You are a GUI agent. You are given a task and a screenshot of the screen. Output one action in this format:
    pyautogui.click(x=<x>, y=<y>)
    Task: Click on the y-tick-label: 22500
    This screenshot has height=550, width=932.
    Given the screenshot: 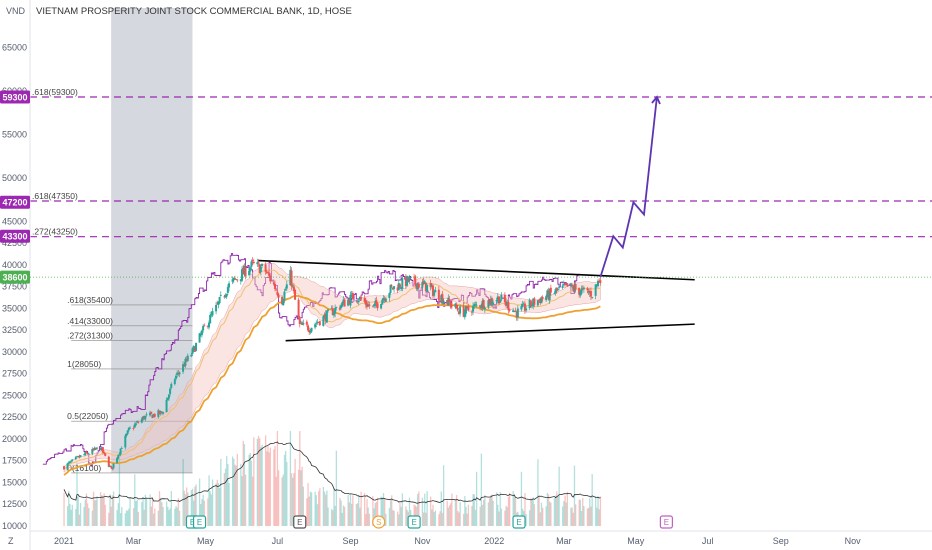 What is the action you would take?
    pyautogui.click(x=14, y=417)
    